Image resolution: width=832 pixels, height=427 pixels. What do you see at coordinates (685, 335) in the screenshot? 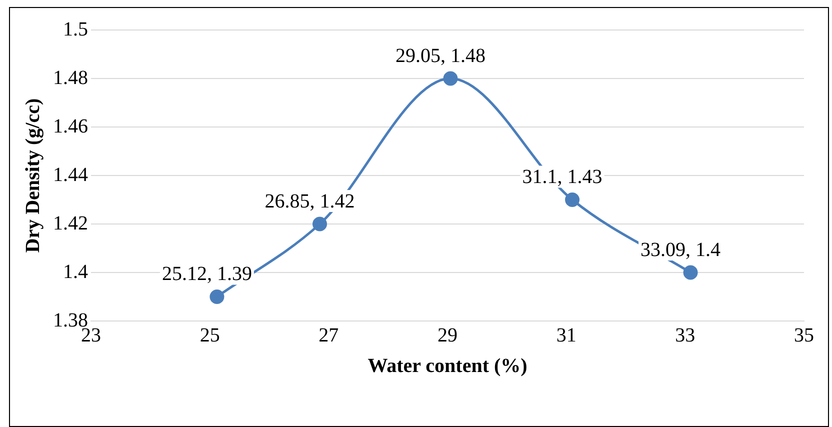
I see `x-tick-label: 33` at bounding box center [685, 335].